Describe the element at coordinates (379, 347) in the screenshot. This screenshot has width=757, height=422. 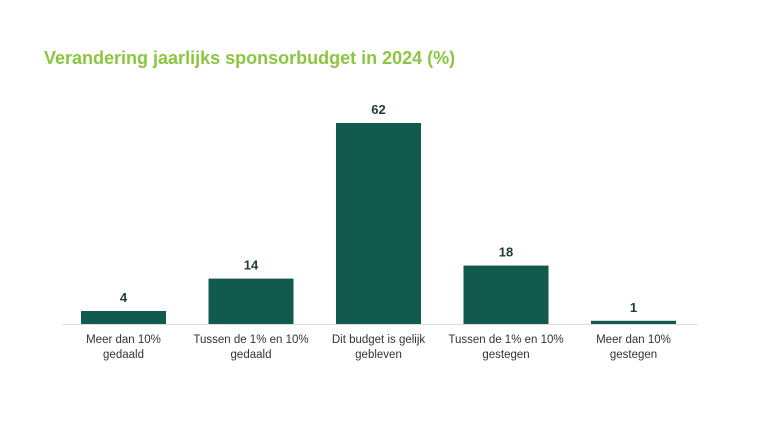
I see `category-label-3: Dit budget is gelijk gebleven` at that location.